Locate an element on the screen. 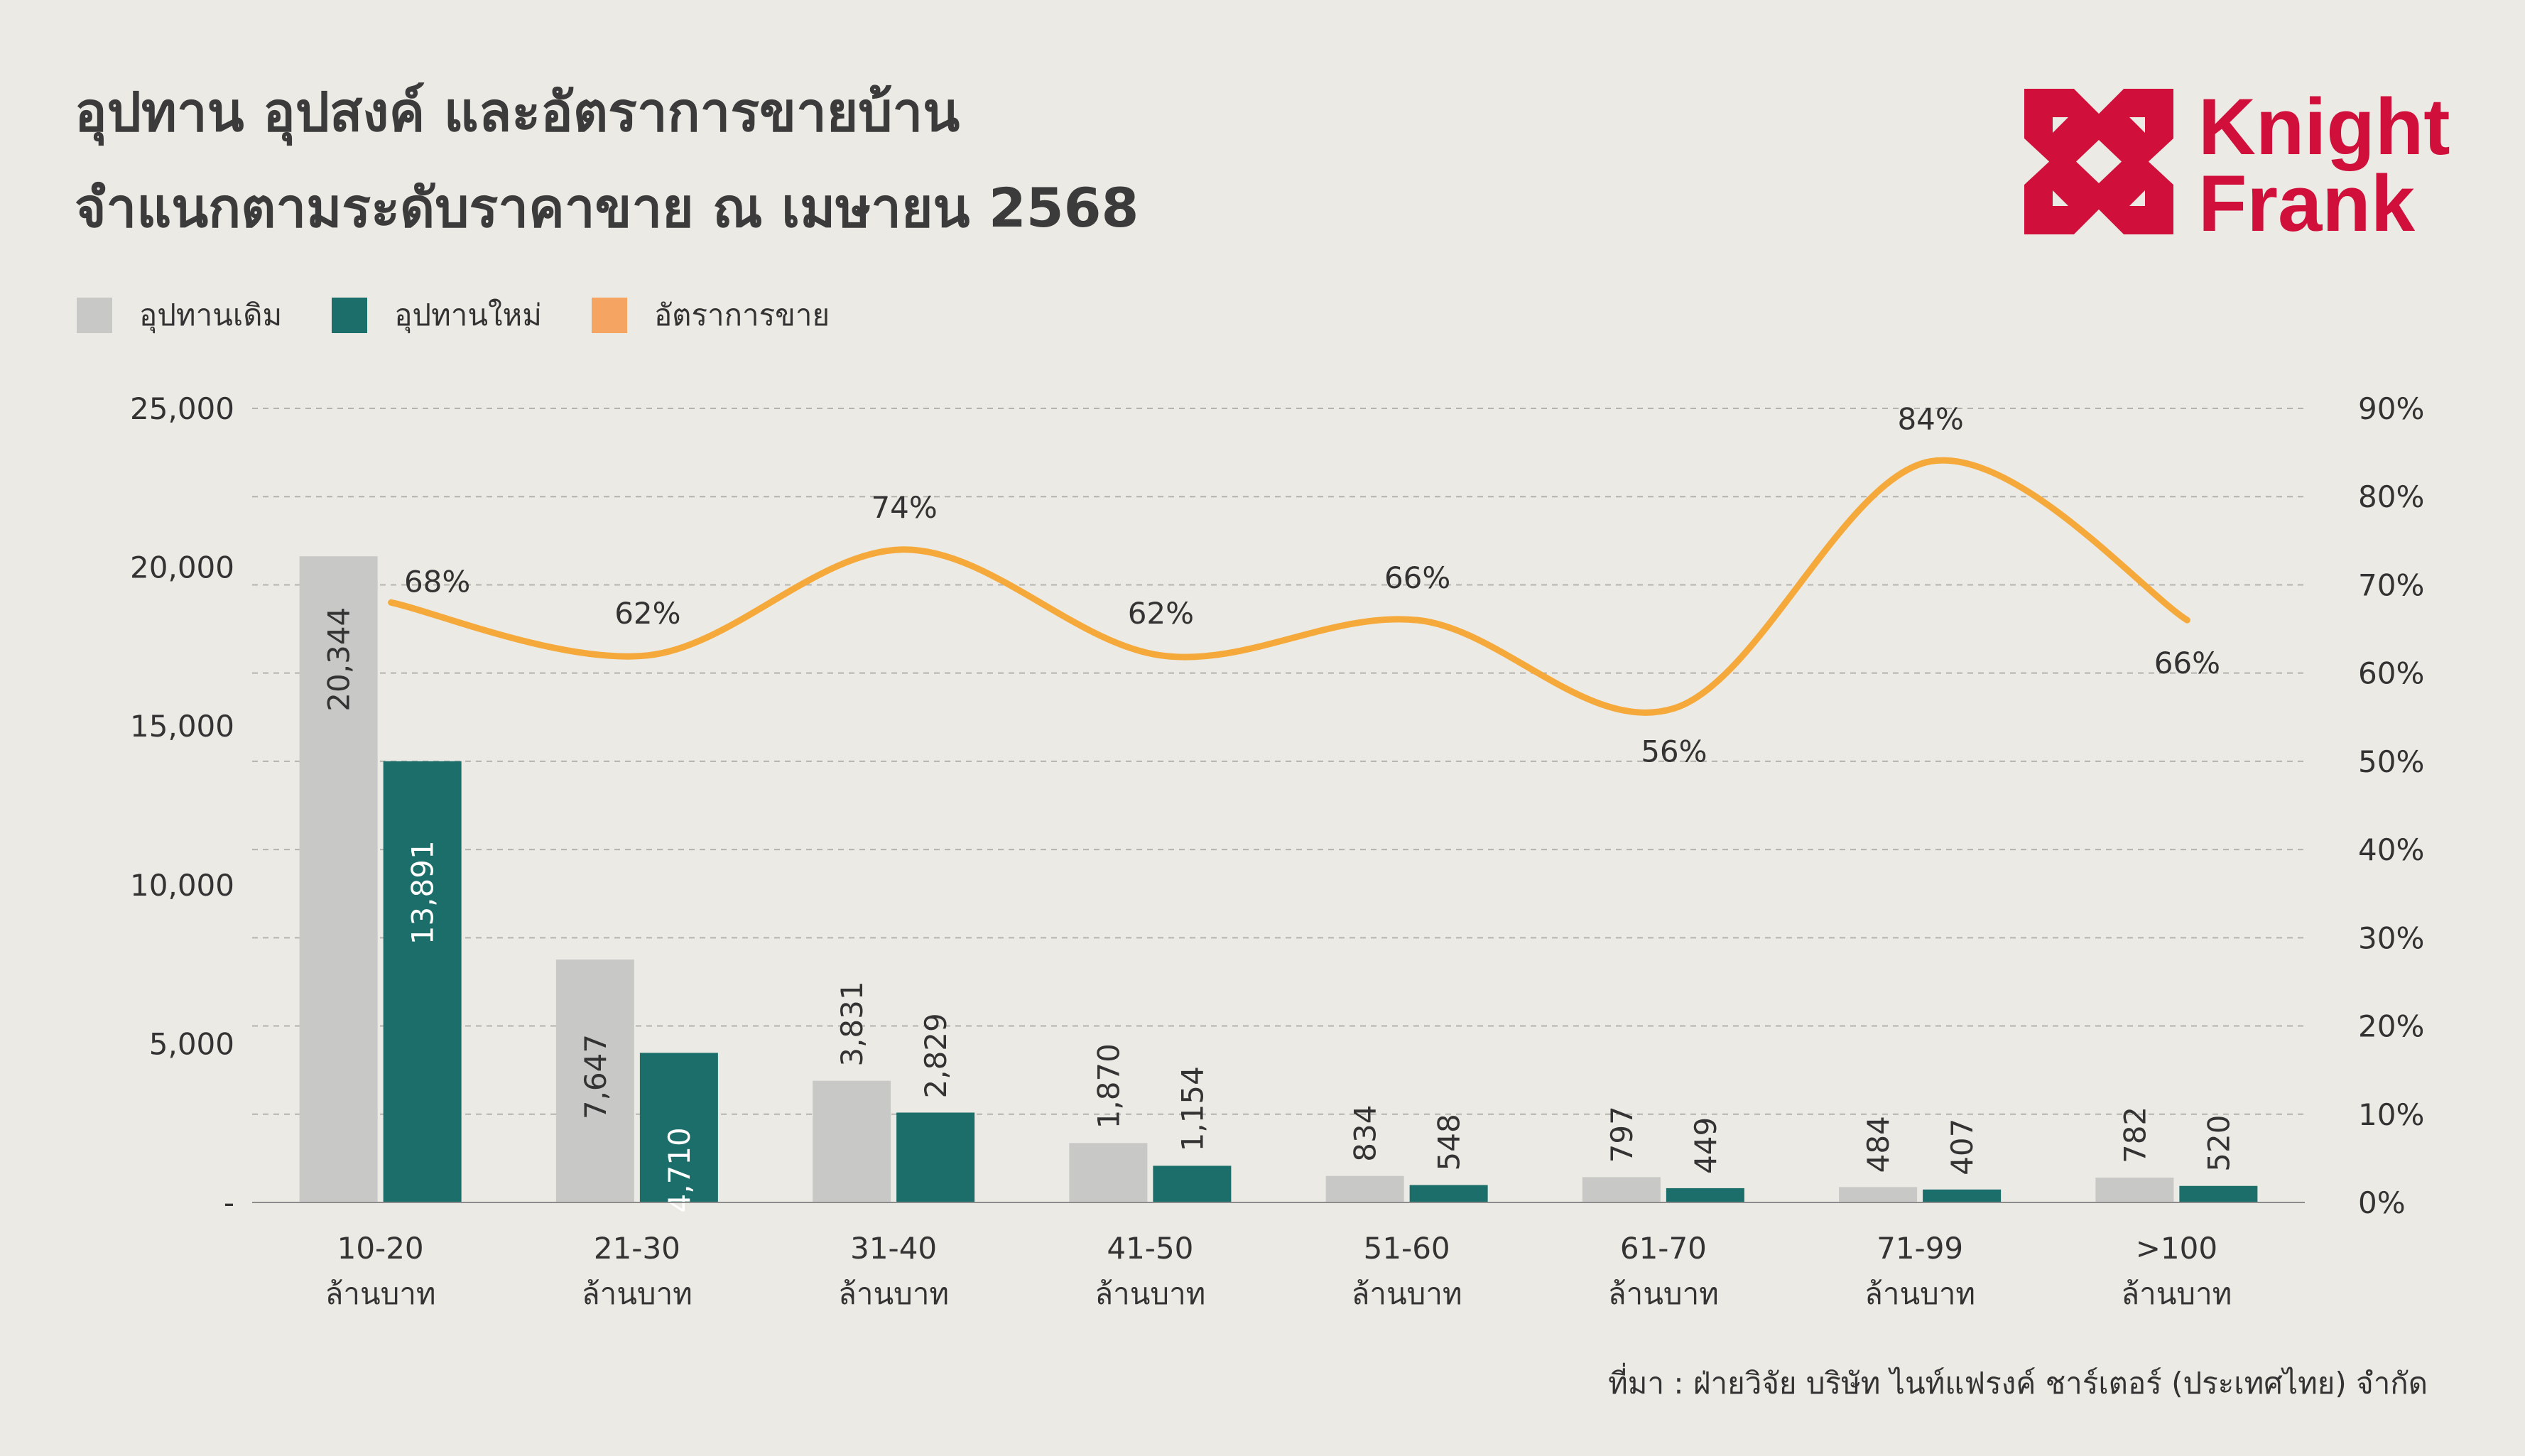 Image resolution: width=2525 pixels, height=1456 pixels. sales-rate-label: 84% is located at coordinates (1930, 420).